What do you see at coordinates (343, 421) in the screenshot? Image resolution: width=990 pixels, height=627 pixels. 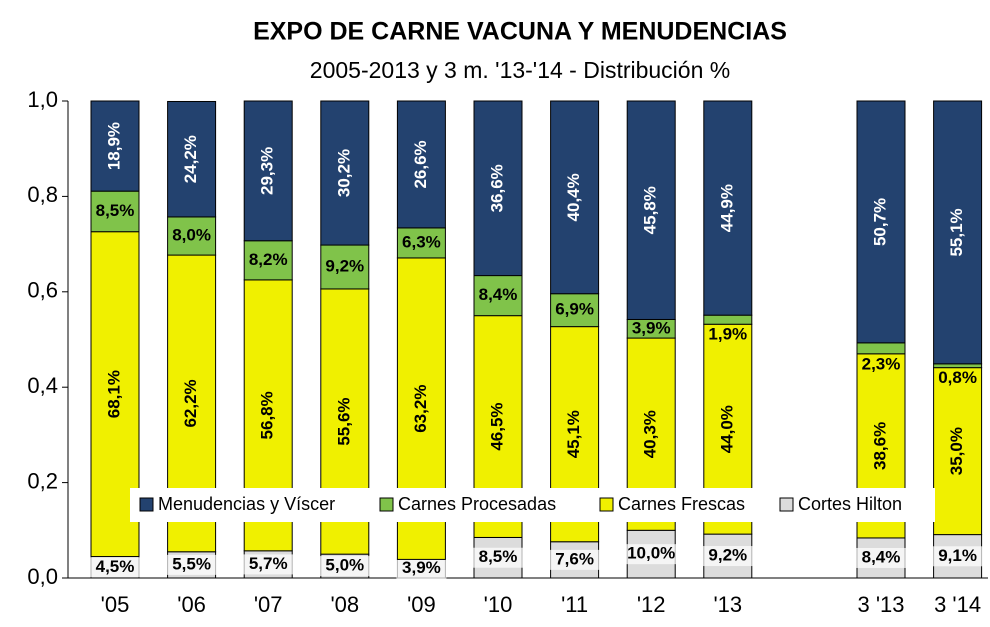 I see `data-label: 55,6%` at bounding box center [343, 421].